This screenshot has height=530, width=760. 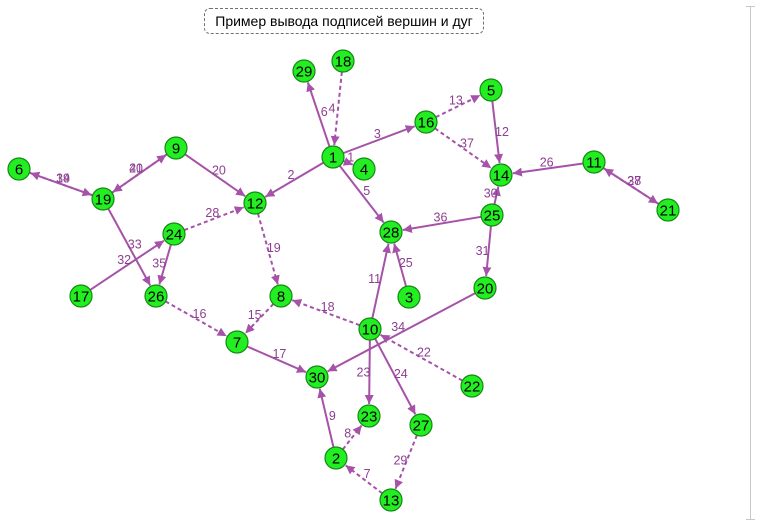 I want to click on edge-label-34: 34, so click(x=398, y=327).